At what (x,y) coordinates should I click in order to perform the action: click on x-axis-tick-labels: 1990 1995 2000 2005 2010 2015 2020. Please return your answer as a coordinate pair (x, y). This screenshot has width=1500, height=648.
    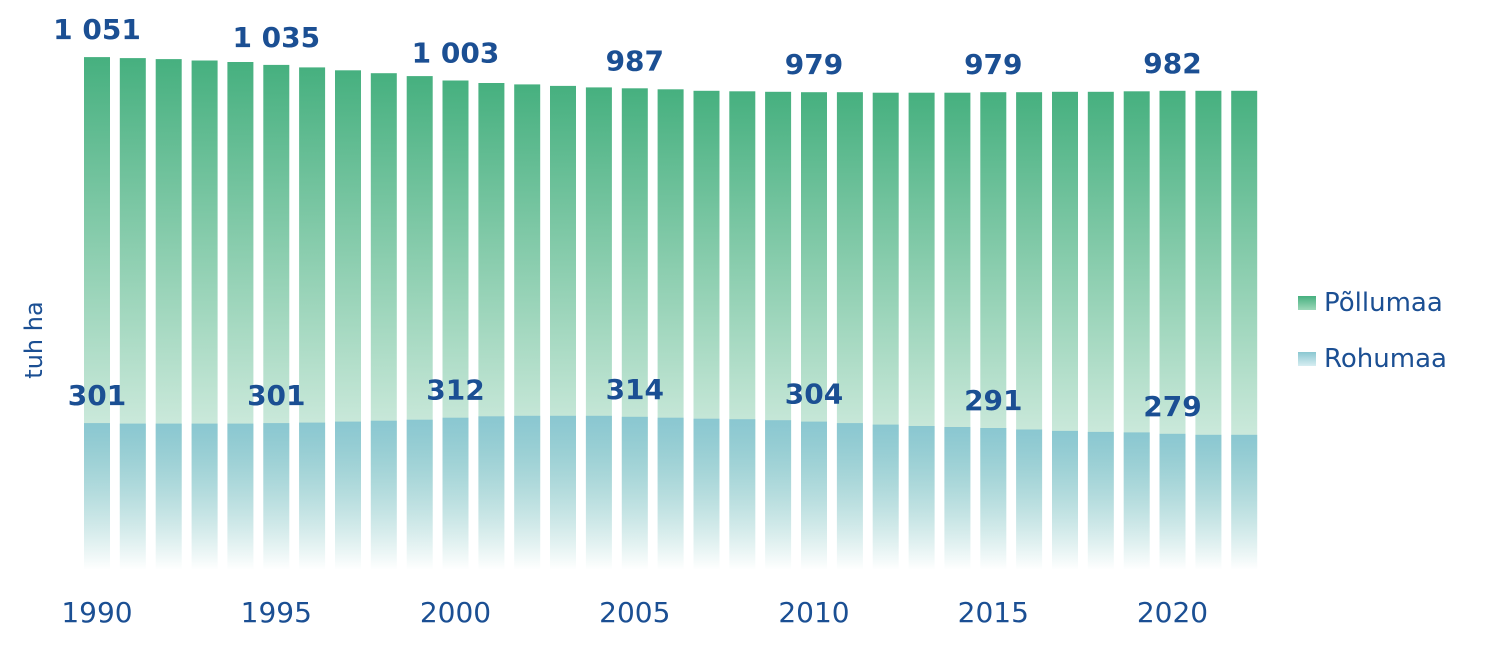
    Looking at the image, I should click on (634, 612).